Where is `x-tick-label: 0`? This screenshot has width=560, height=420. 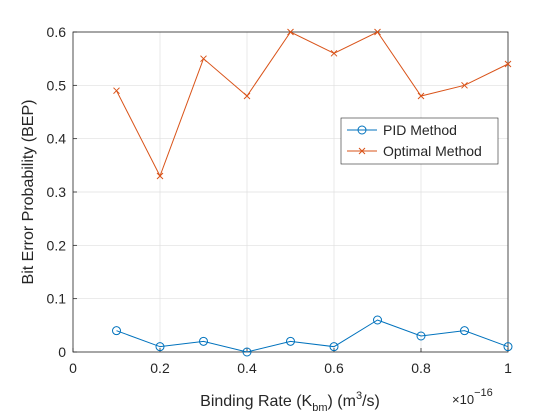
x-tick-label: 0 is located at coordinates (73, 368).